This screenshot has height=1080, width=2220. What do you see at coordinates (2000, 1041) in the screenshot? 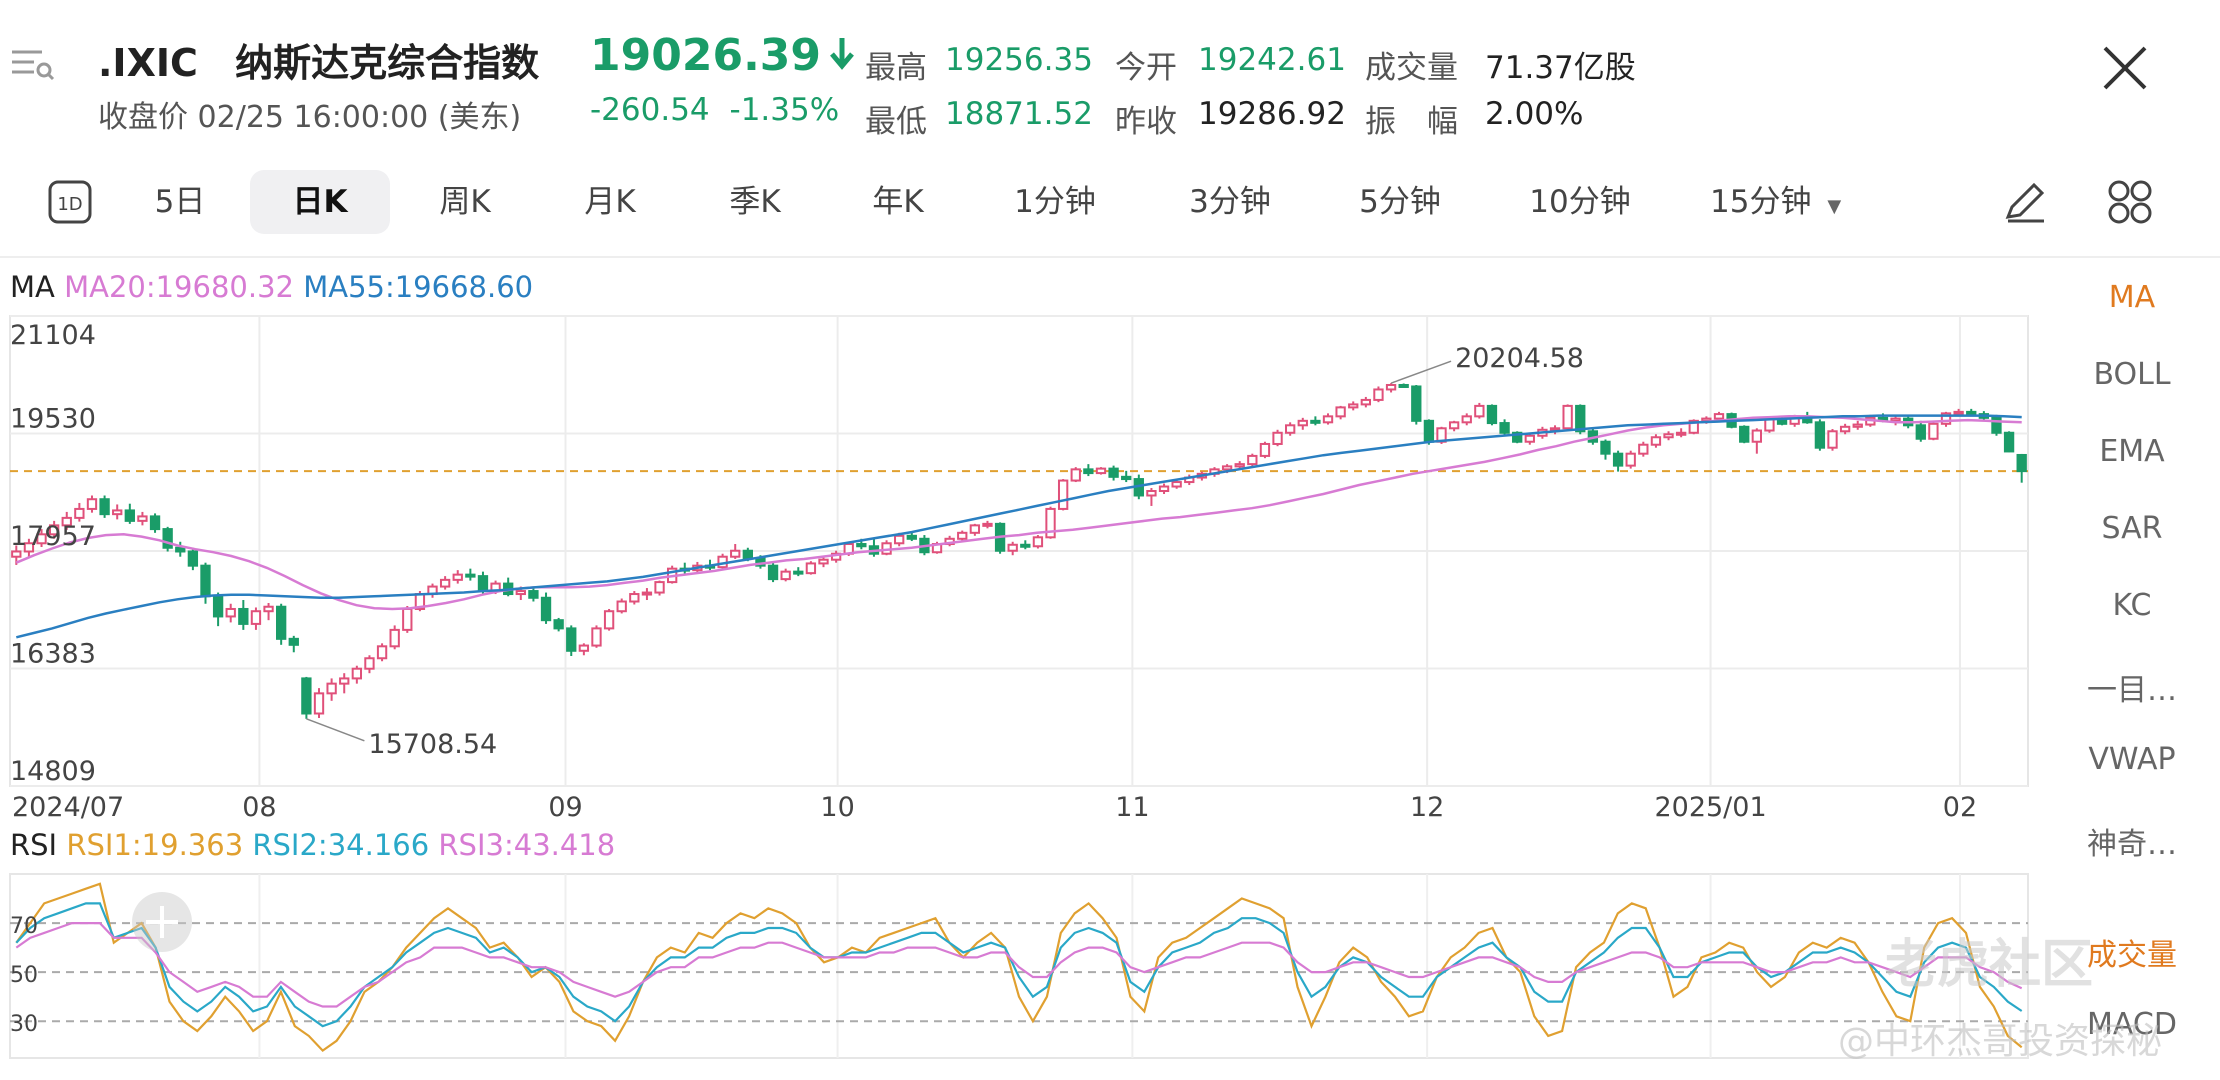
I see `watermark-author: @中环杰哥投资探秘` at bounding box center [2000, 1041].